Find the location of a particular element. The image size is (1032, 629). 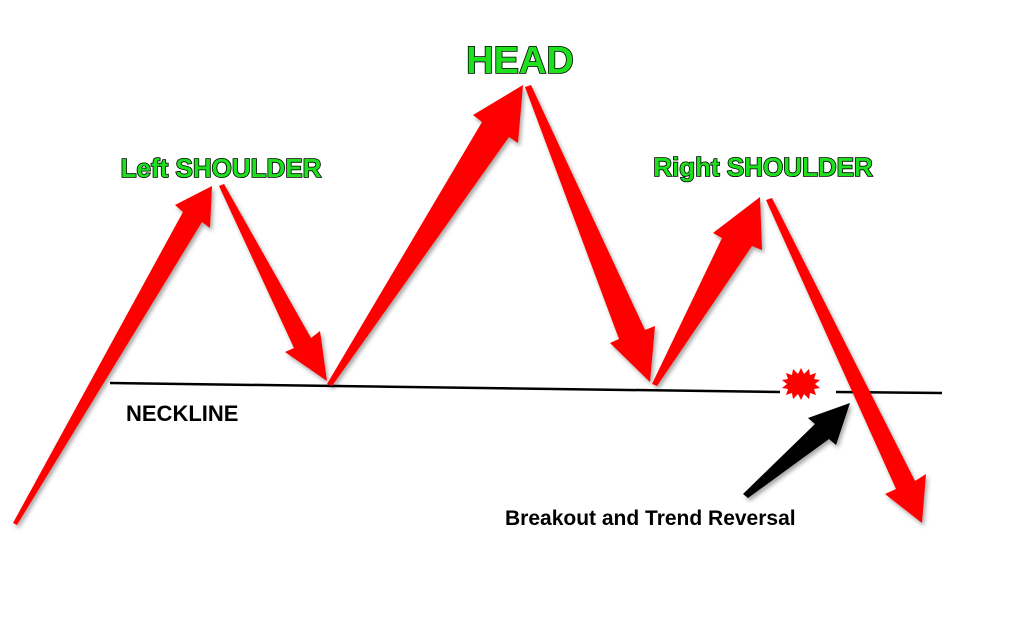

breakout-marker-icon is located at coordinates (801, 384).